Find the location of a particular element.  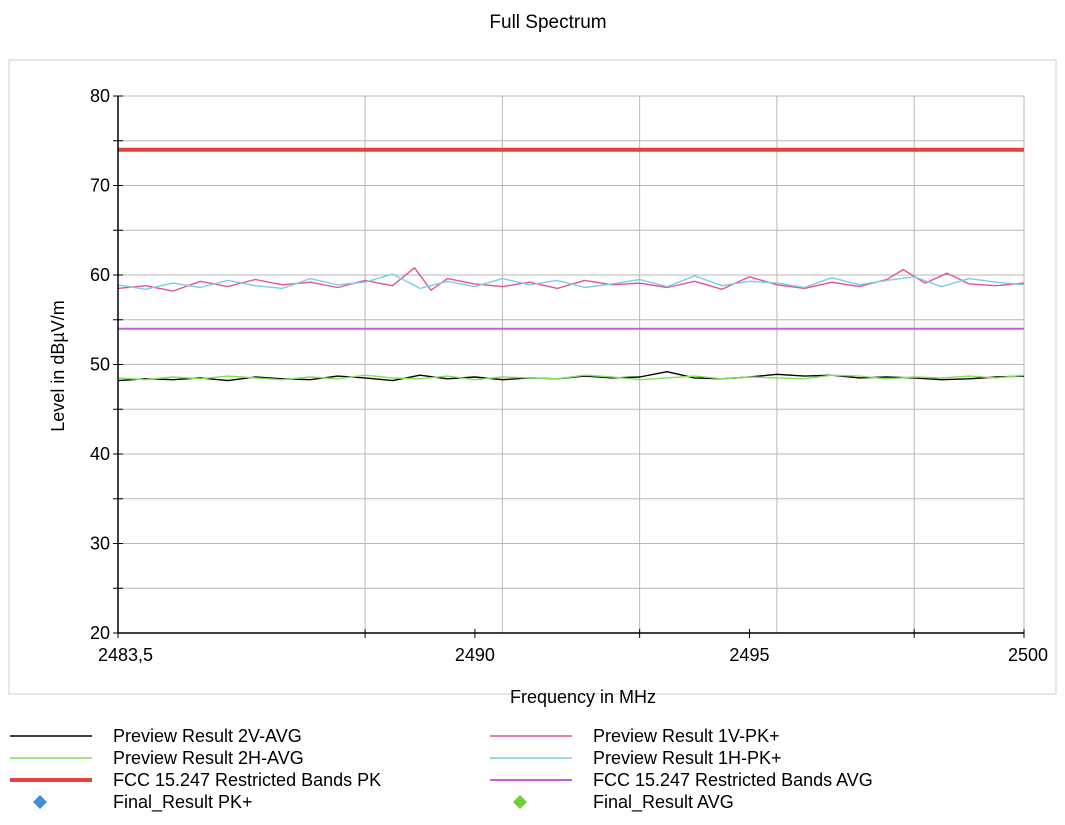

legend-item: Preview Result 1V-PK+ is located at coordinates (634, 736).